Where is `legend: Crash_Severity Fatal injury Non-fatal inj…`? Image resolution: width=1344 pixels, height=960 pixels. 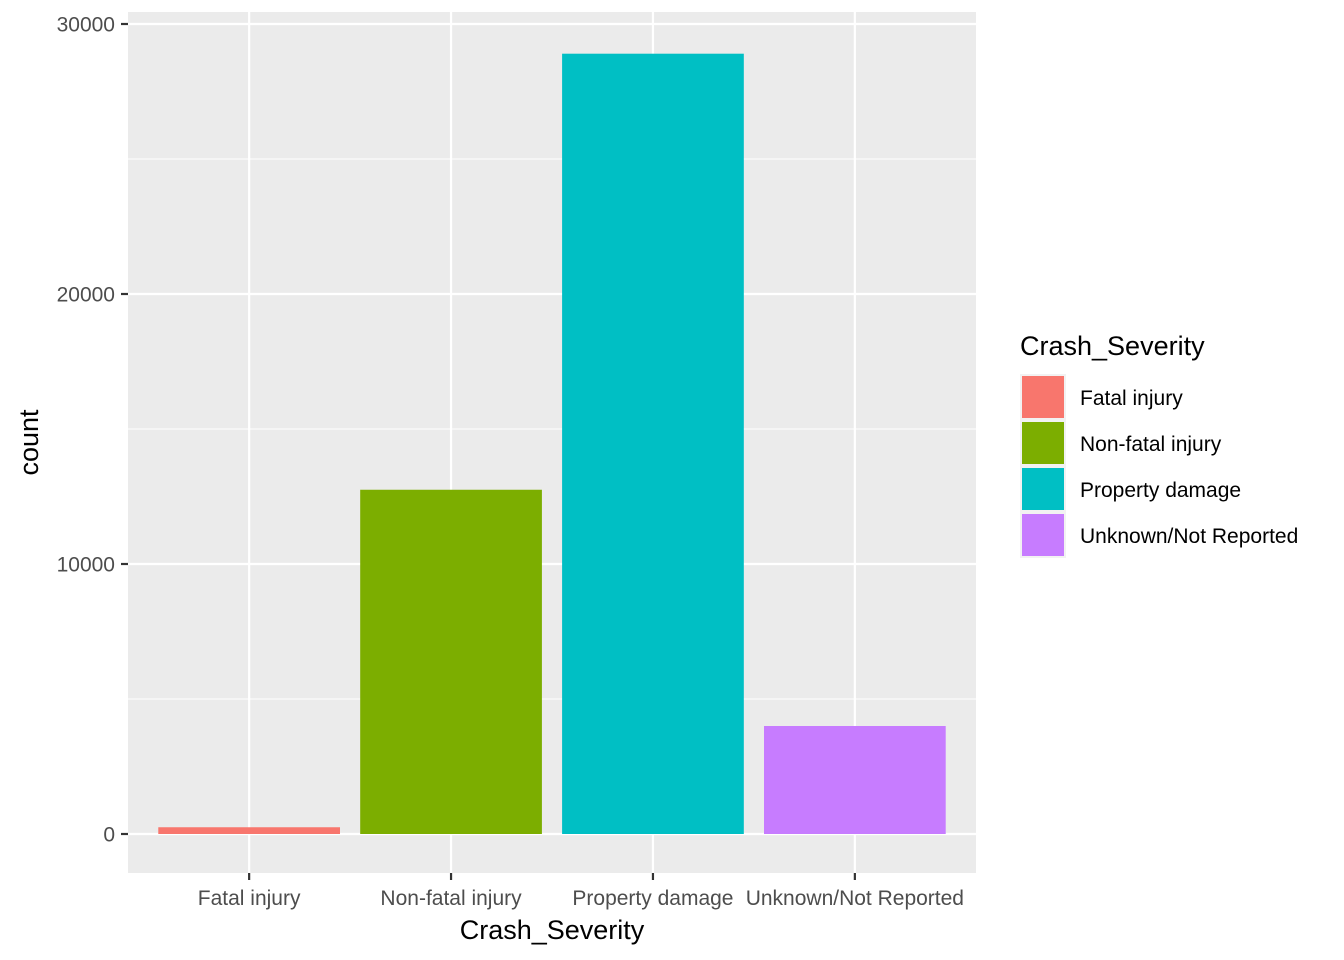
legend: Crash_Severity Fatal injury Non-fatal inj… is located at coordinates (1159, 444).